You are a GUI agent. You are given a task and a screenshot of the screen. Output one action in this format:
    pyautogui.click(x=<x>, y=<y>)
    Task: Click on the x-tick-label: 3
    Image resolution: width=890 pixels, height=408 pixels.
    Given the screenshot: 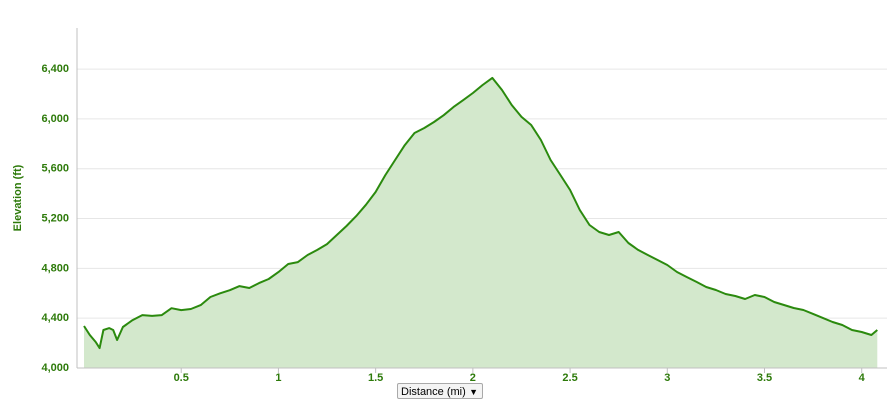 What is the action you would take?
    pyautogui.click(x=667, y=378)
    